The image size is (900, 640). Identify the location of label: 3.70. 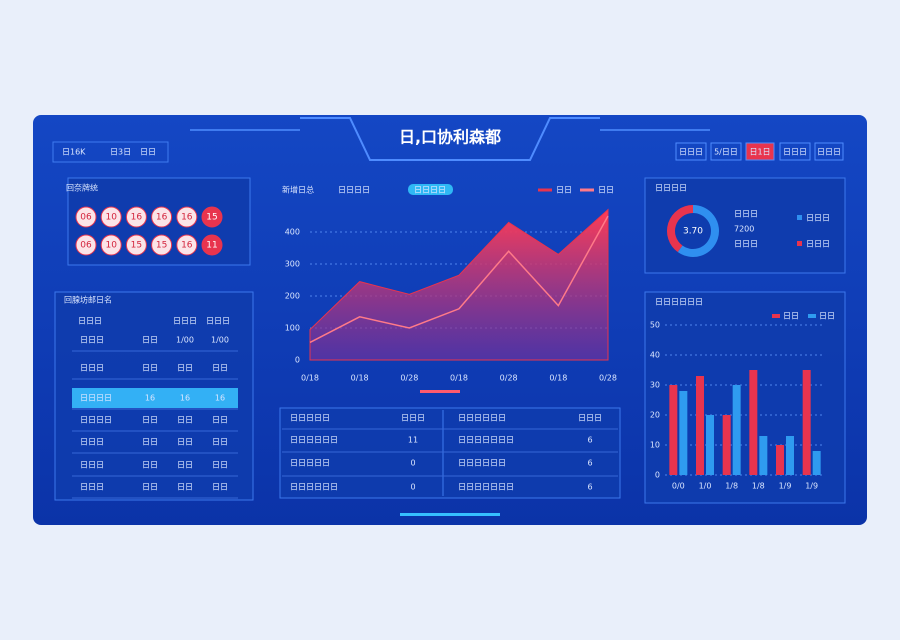
(693, 232).